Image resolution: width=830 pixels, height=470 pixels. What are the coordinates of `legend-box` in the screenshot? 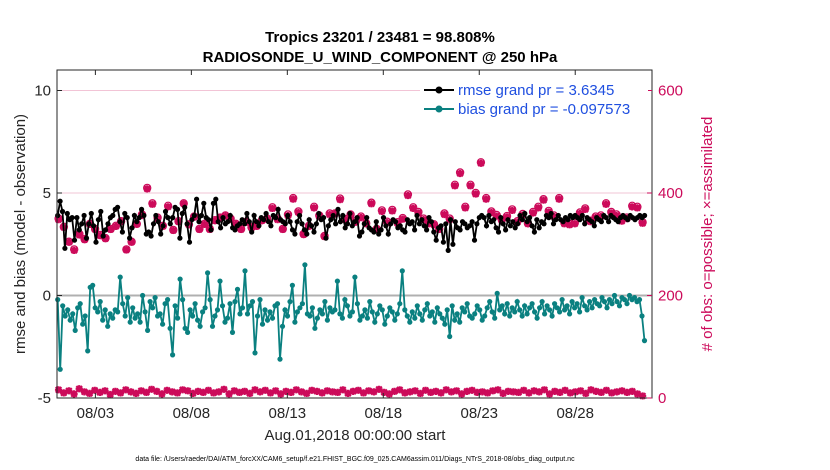 It's located at (534, 97).